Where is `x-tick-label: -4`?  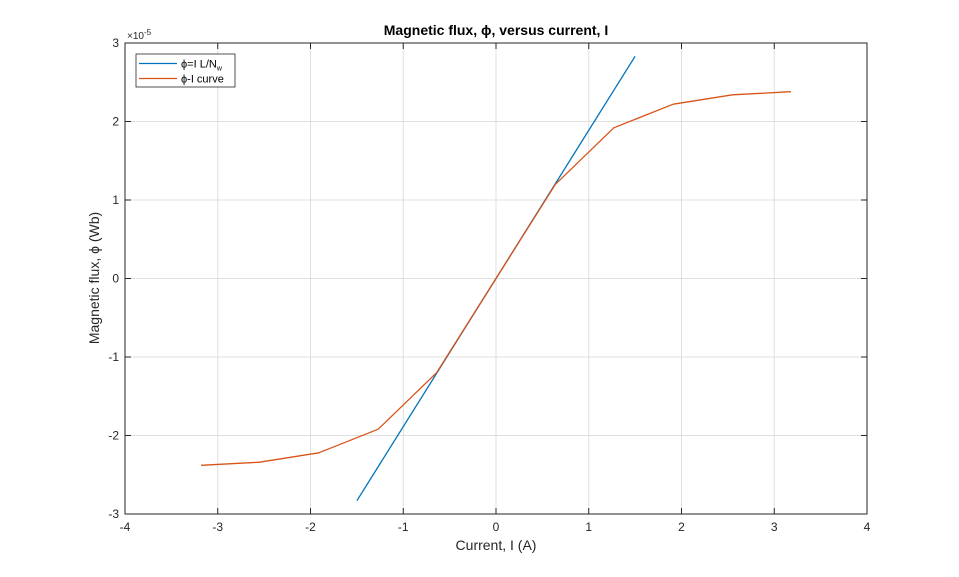 x-tick-label: -4 is located at coordinates (125, 527).